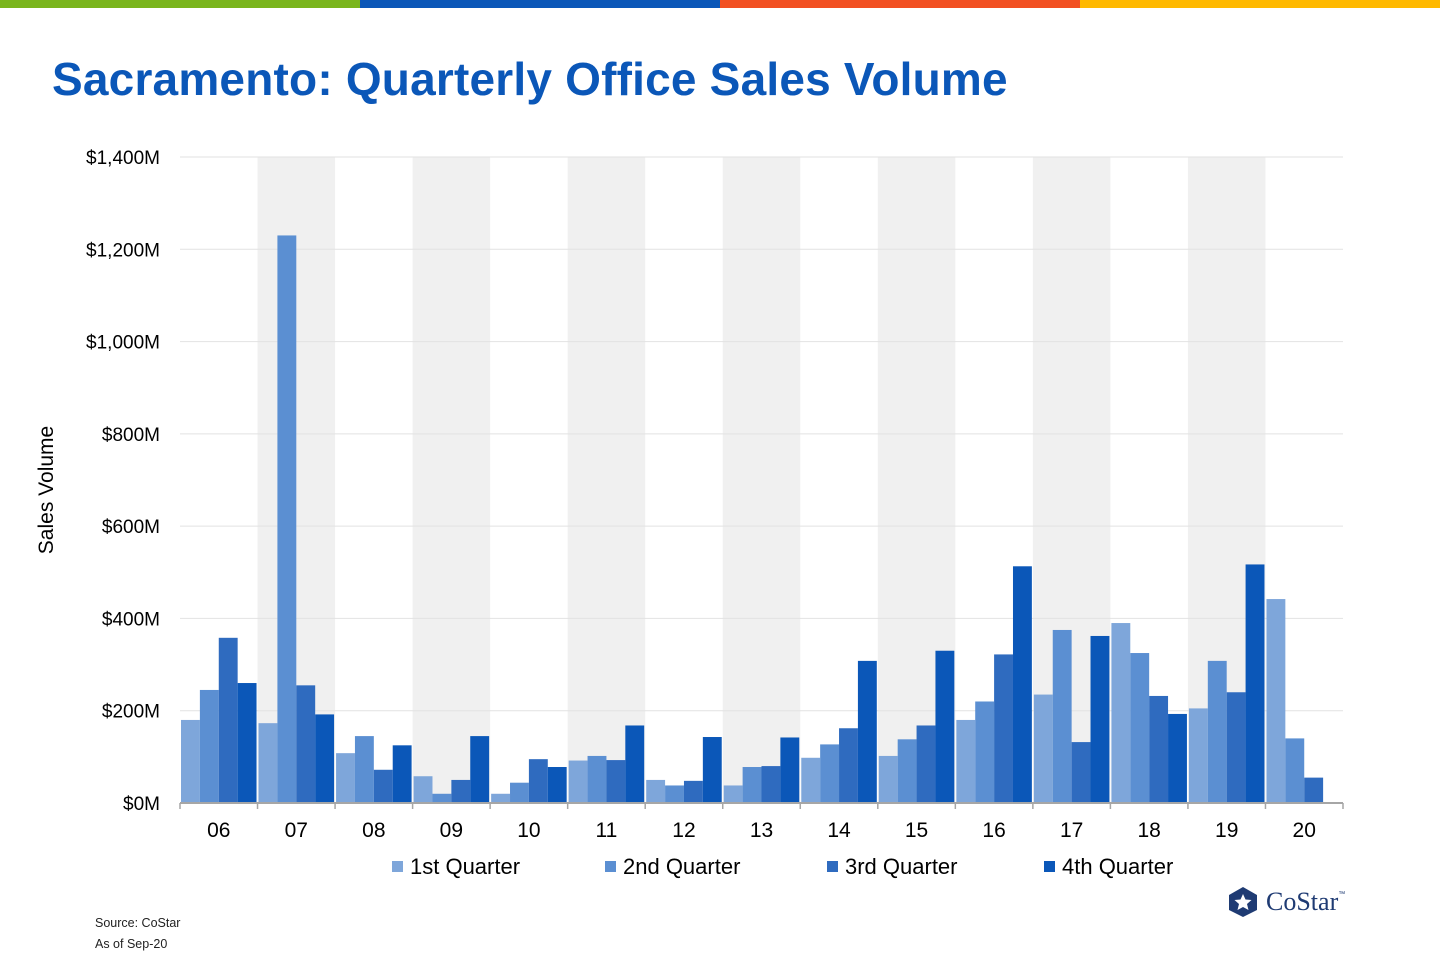 The width and height of the screenshot is (1440, 960). What do you see at coordinates (364, 769) in the screenshot?
I see `bar-08-q2` at bounding box center [364, 769].